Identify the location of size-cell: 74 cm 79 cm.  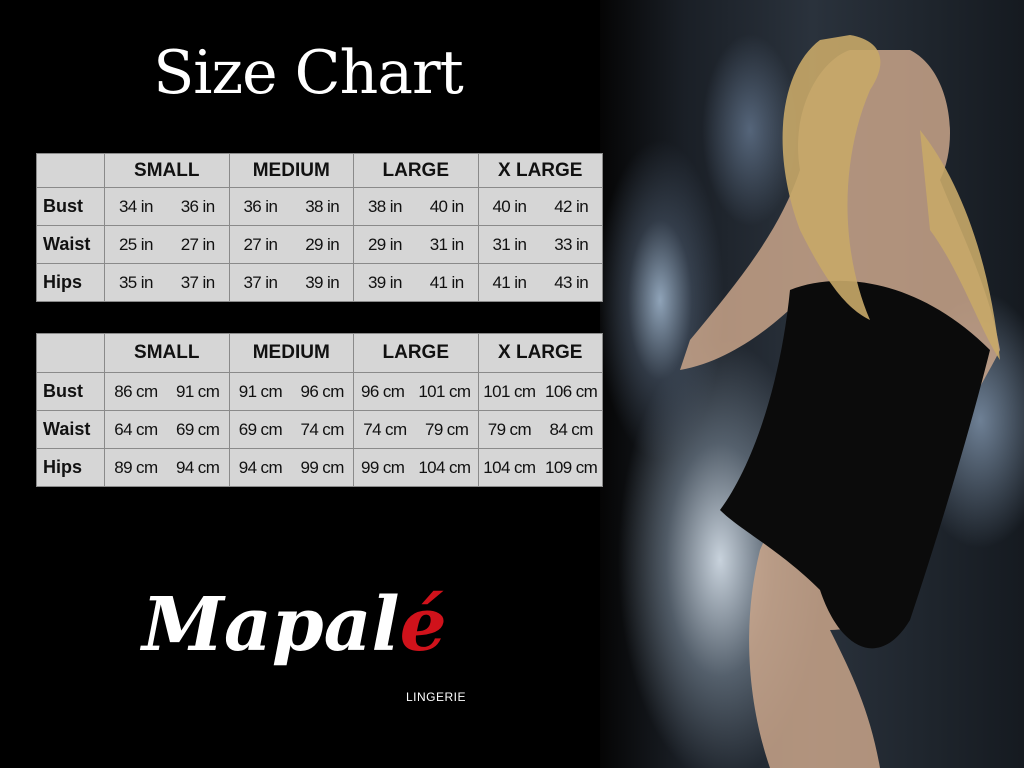
(416, 429).